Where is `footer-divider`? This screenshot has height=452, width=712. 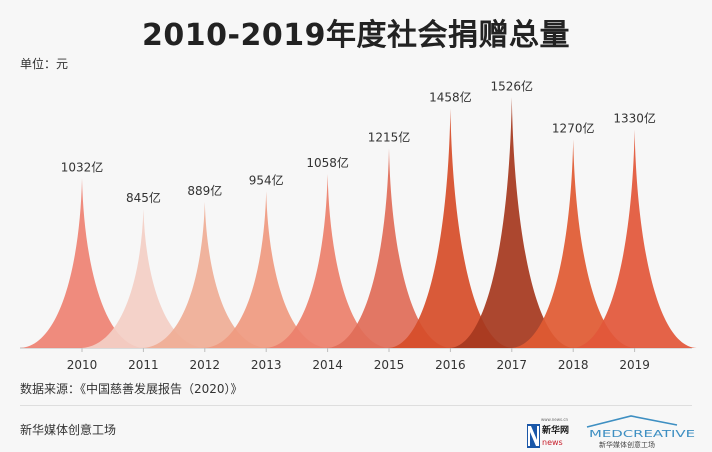 footer-divider is located at coordinates (356, 405).